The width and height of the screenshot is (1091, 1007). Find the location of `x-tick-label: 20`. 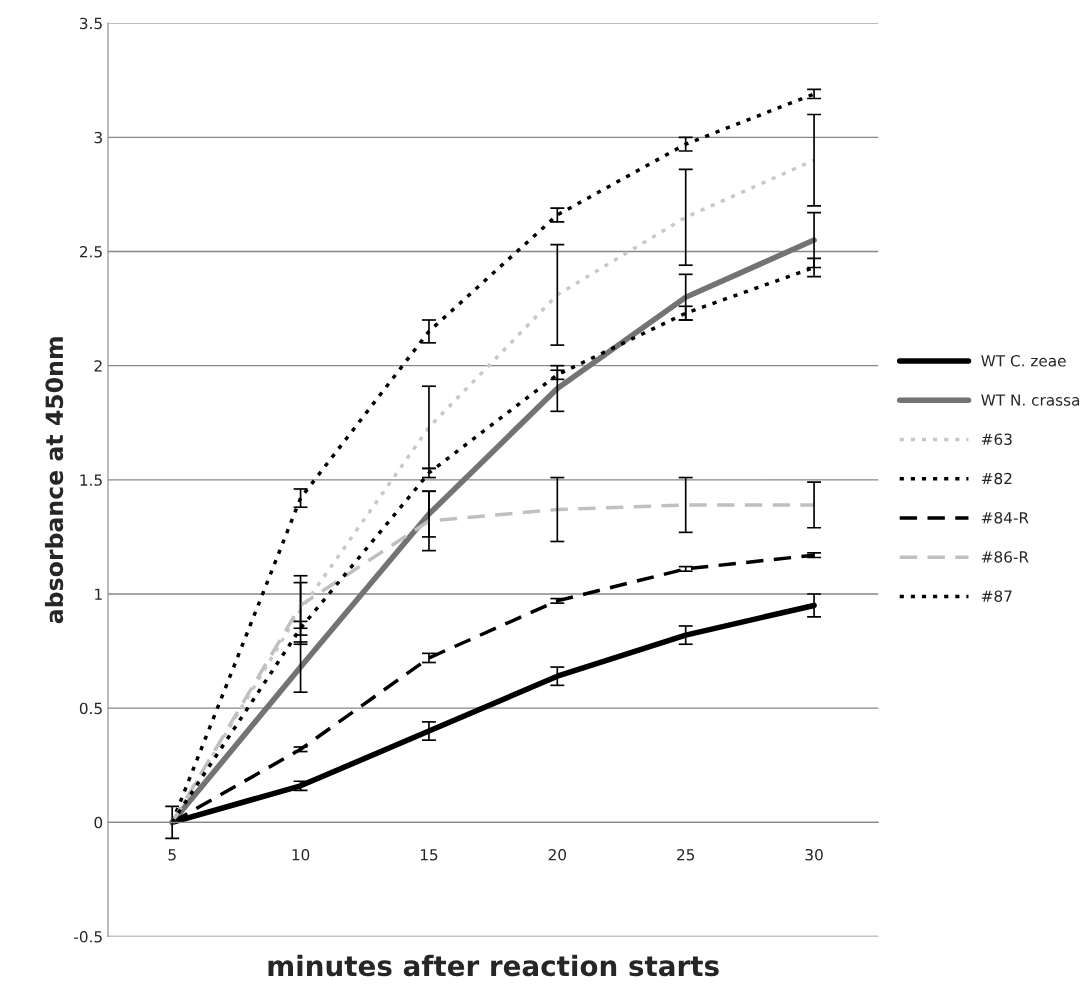

x-tick-label: 20 is located at coordinates (557, 855).